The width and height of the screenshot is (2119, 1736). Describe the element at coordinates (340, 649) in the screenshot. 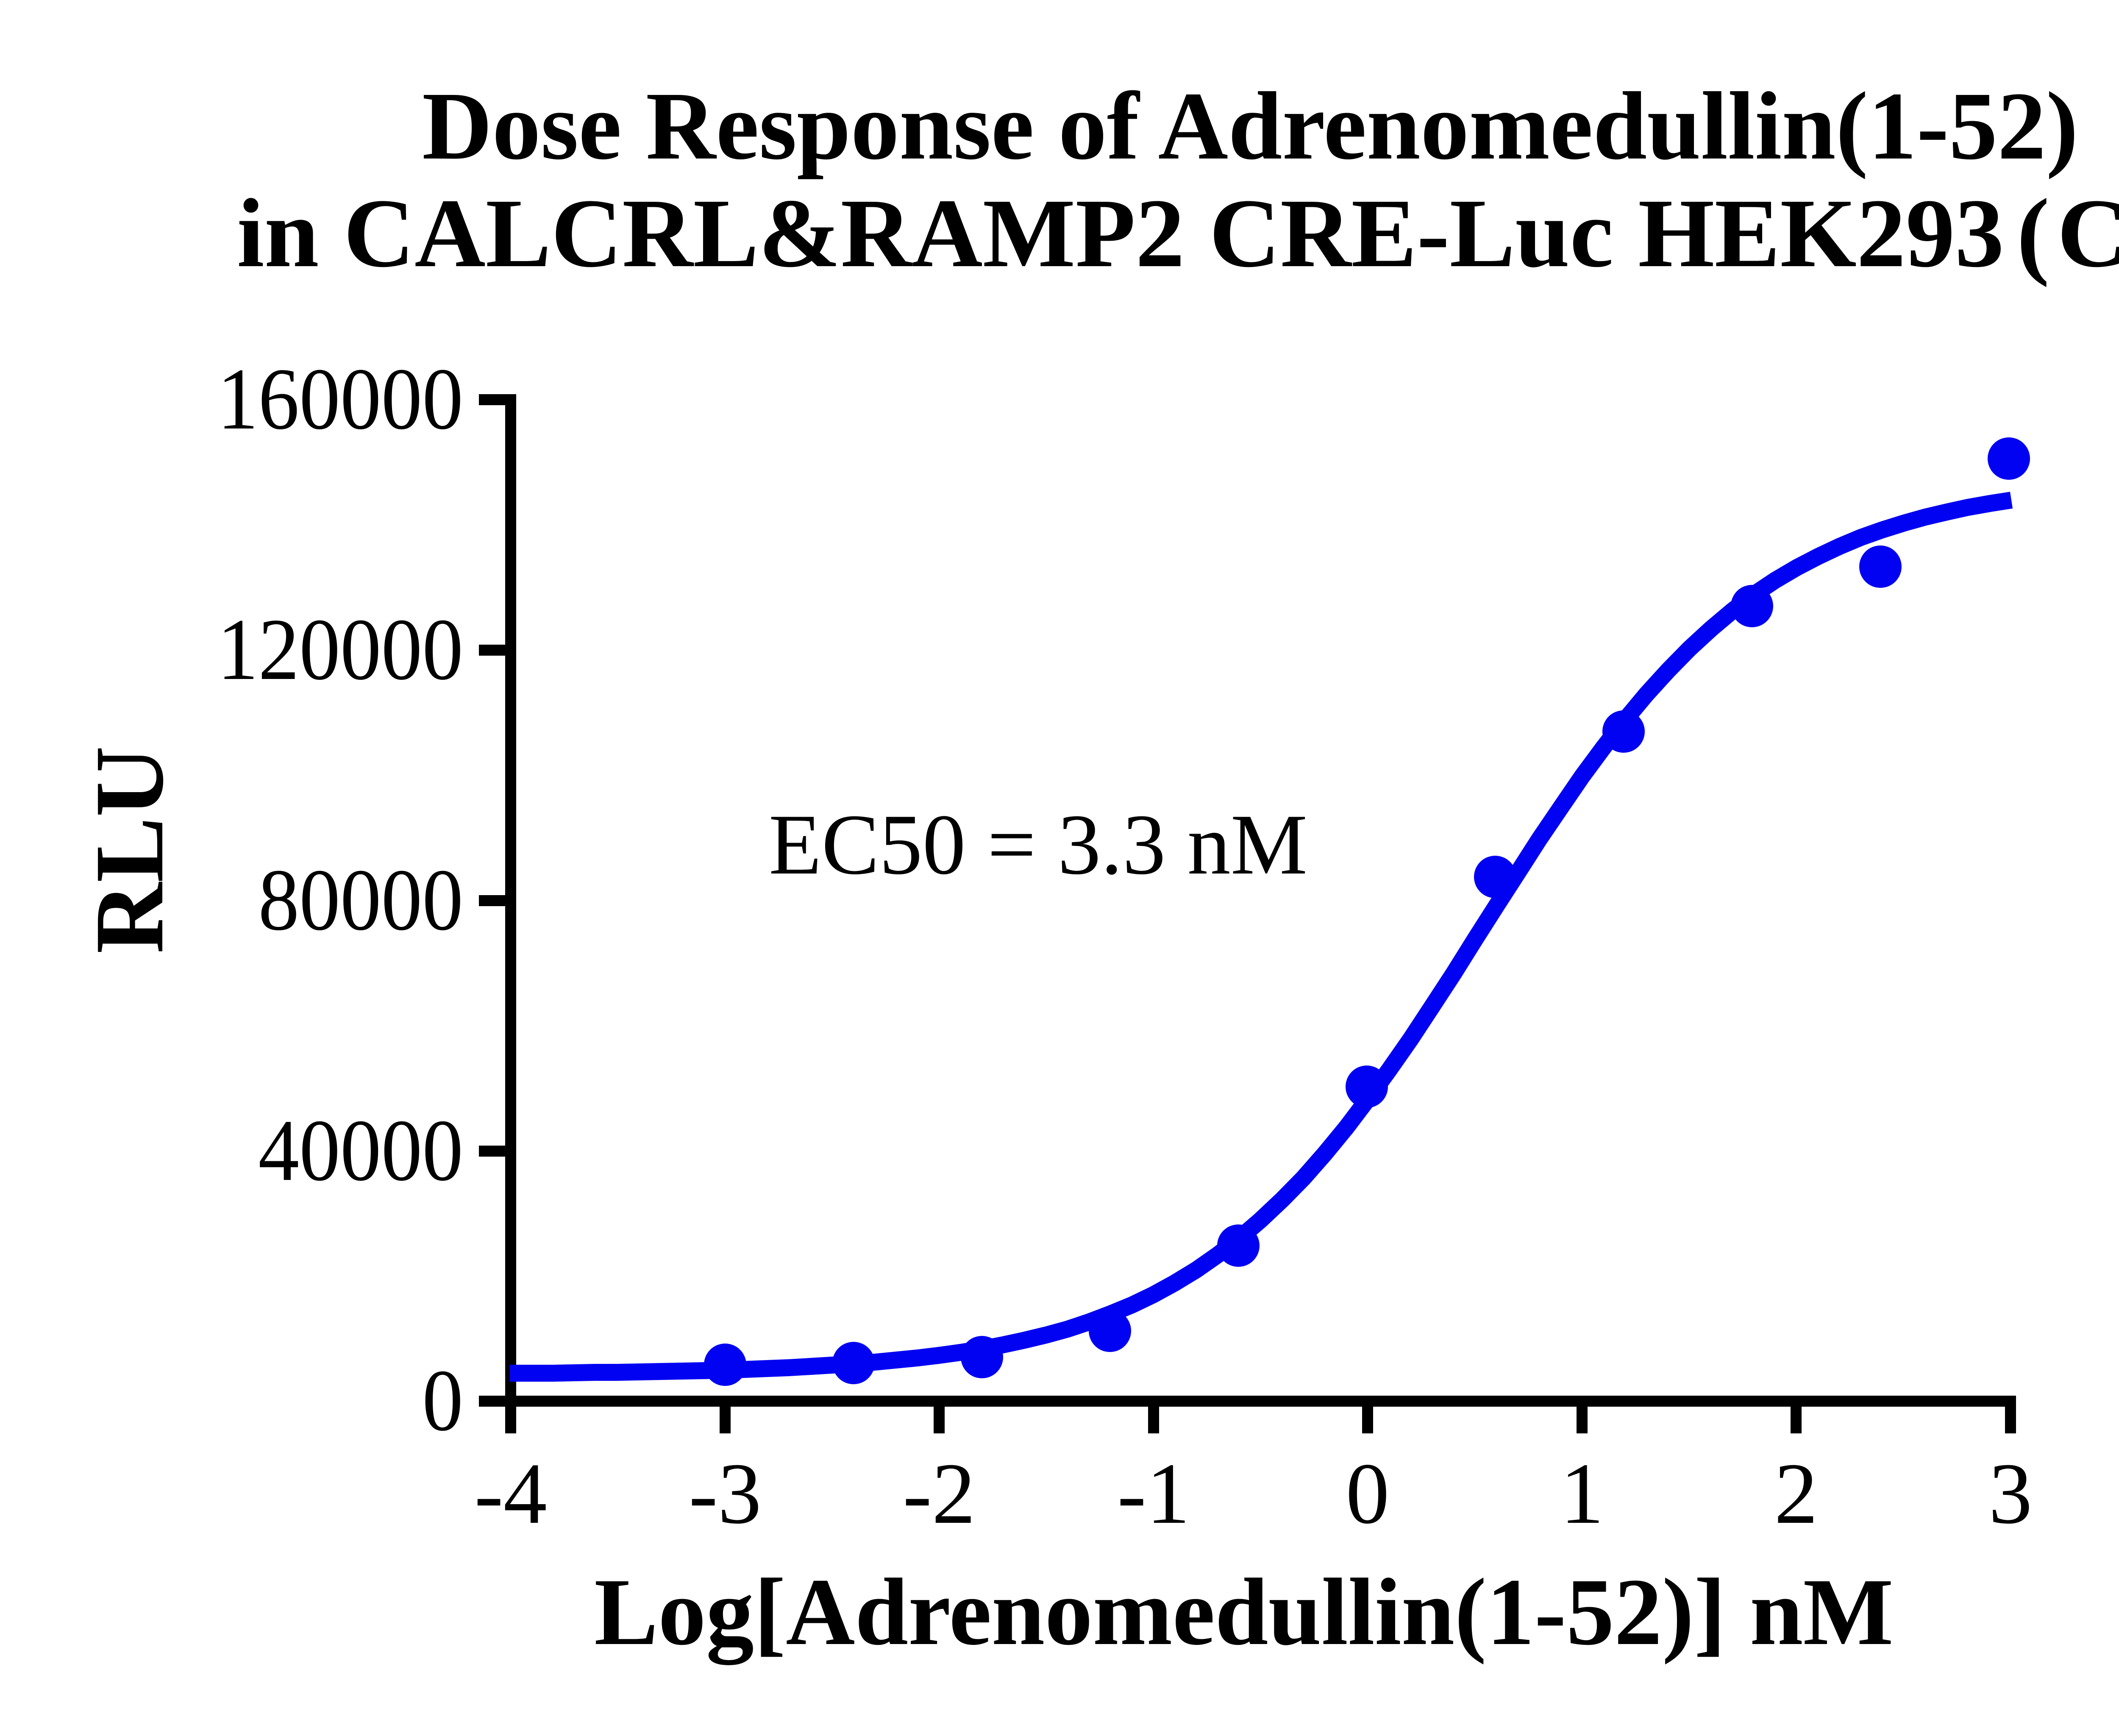

I see `svg-text: 120000` at that location.